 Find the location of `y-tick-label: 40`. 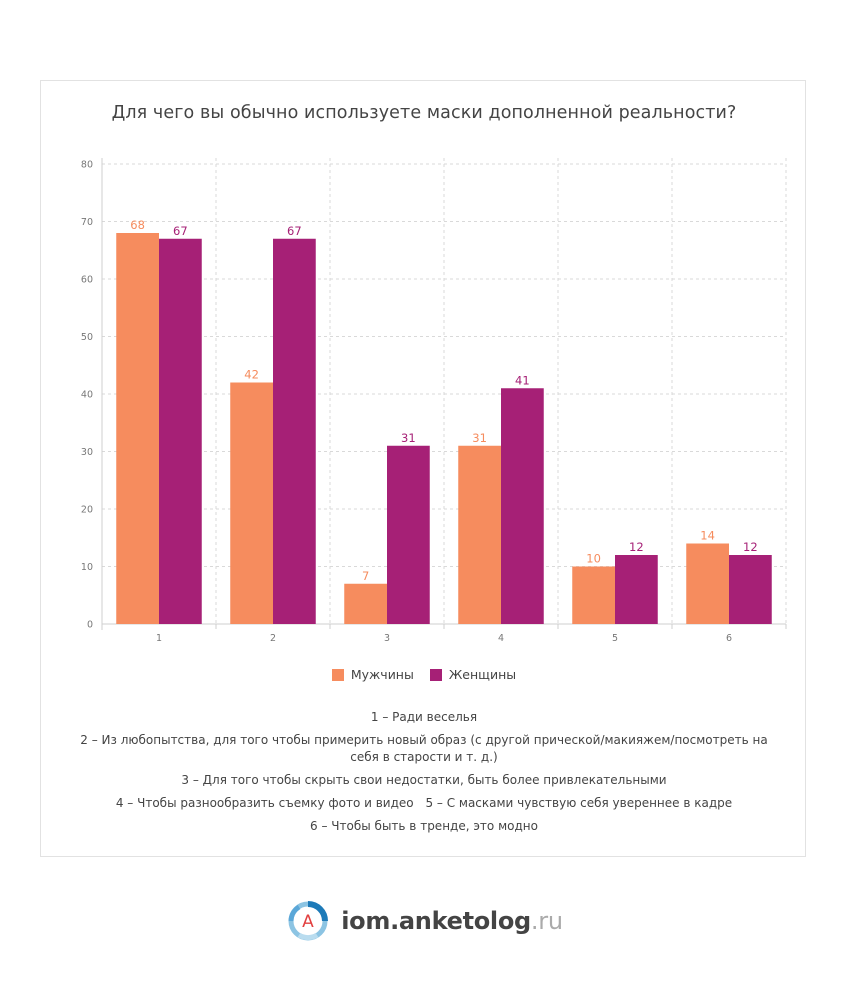

y-tick-label: 40 is located at coordinates (87, 395).